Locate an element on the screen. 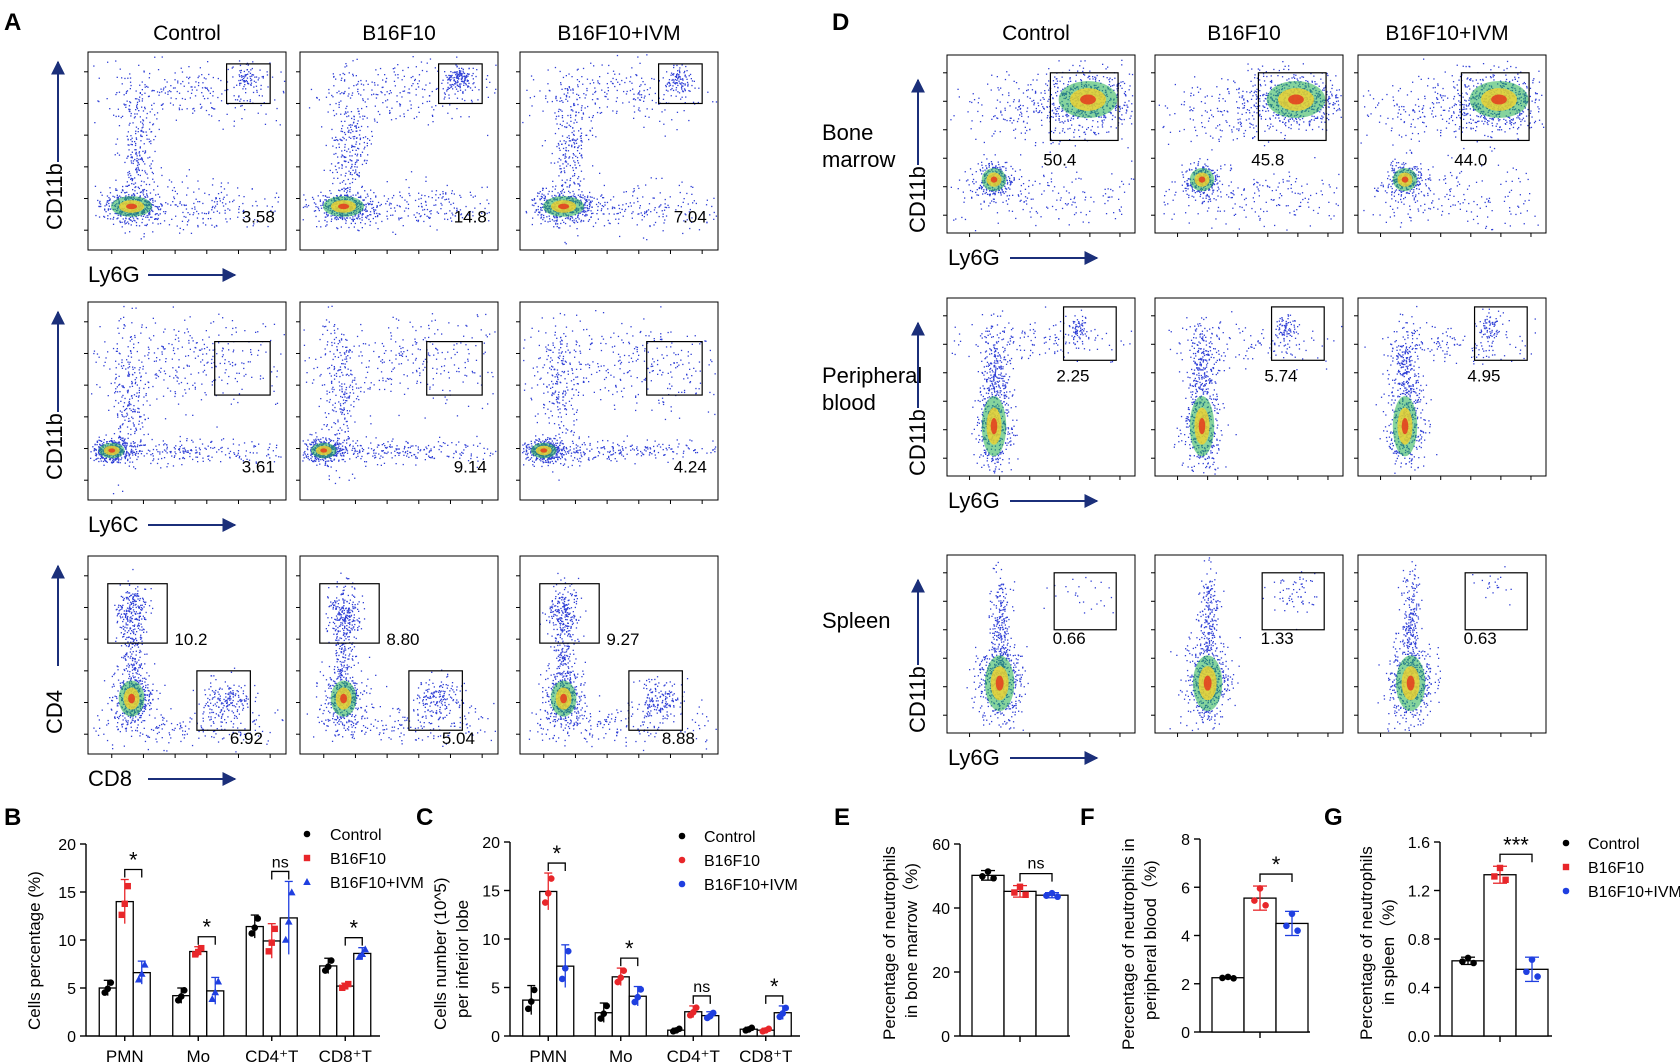  y-tick-label: 0.0 is located at coordinates (1419, 1037).